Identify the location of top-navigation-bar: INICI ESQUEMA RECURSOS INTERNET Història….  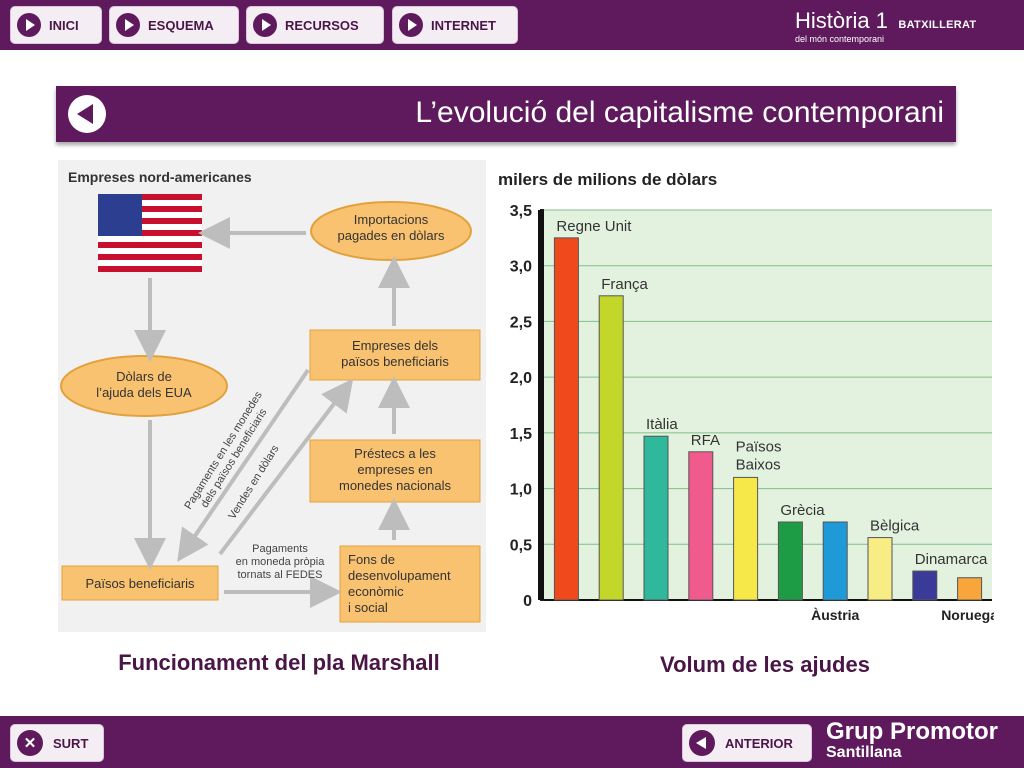
(512, 25).